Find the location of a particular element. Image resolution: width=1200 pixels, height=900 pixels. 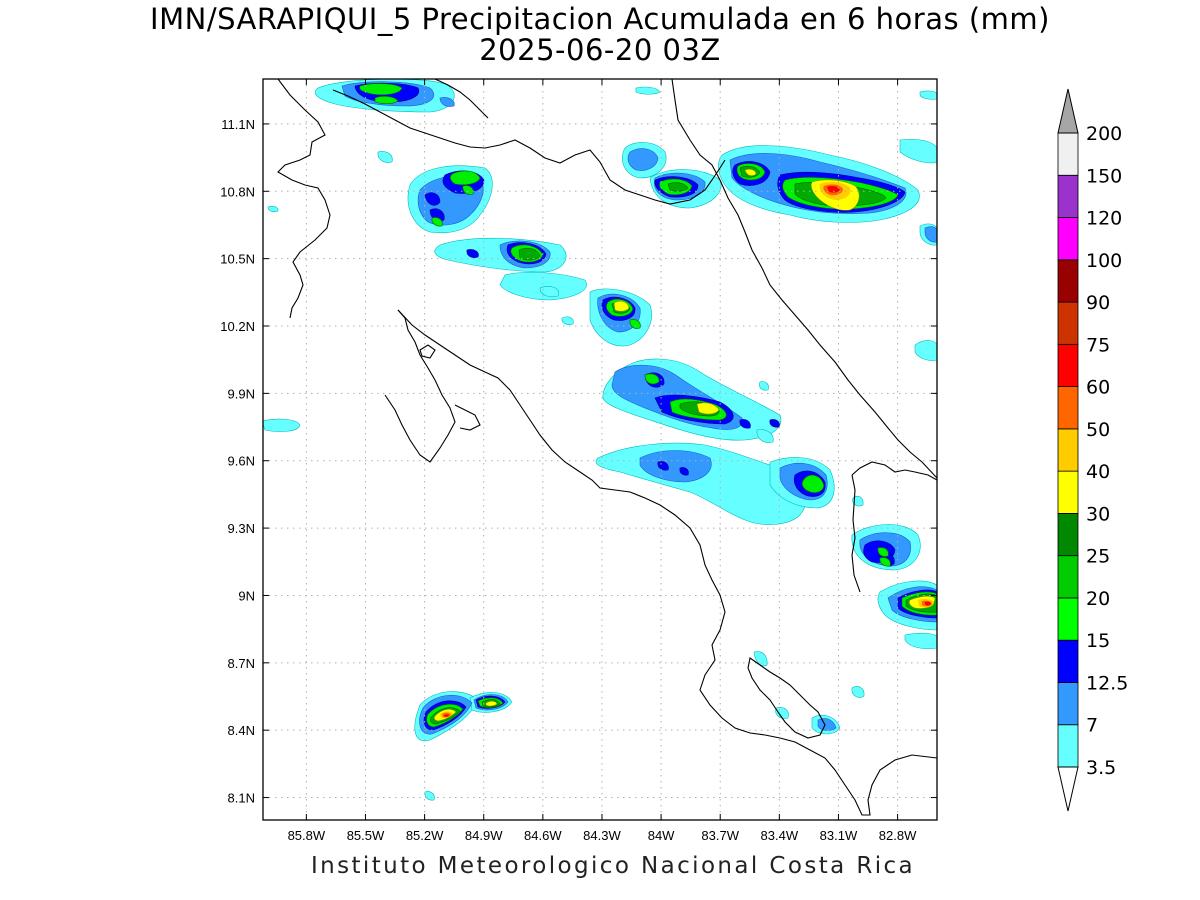

colorbar-level-label: 60 is located at coordinates (1098, 388).